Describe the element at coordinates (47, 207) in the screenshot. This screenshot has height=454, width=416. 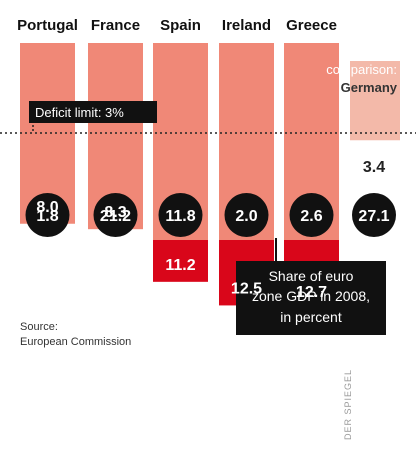
I see `deficit-value-portugal: 8.0` at that location.